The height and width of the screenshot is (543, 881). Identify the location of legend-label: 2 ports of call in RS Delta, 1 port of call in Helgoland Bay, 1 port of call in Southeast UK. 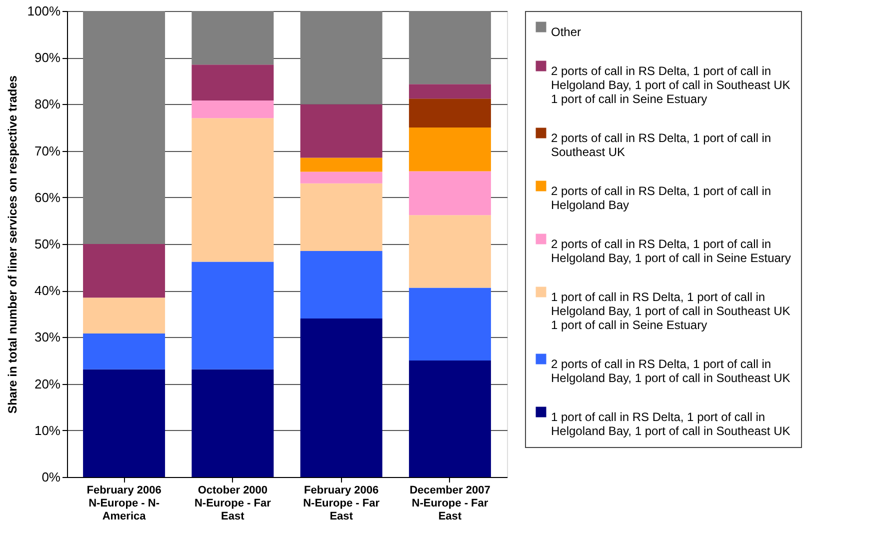
(670, 371).